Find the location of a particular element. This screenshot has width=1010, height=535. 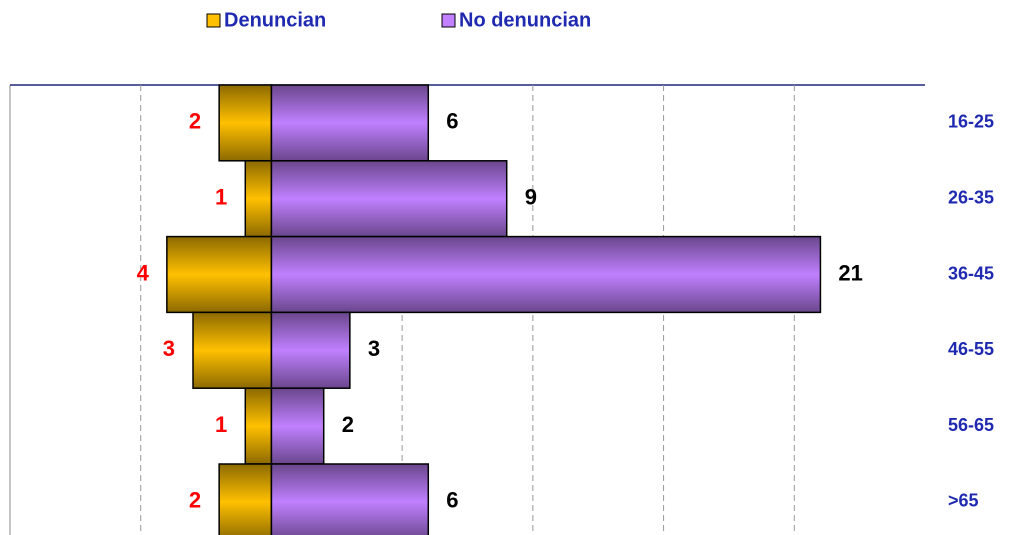

legend-label: No denuncian is located at coordinates (525, 20).